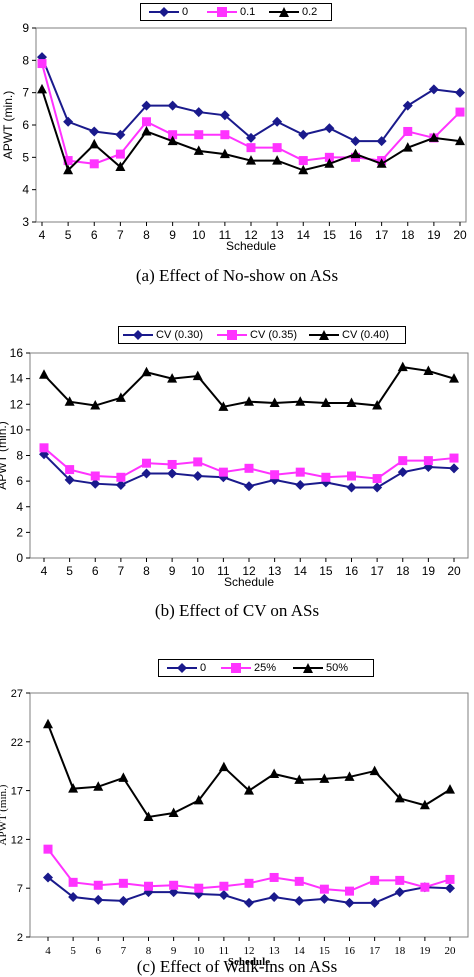 This screenshot has width=474, height=977. What do you see at coordinates (138, 335) in the screenshot?
I see `diamond-marker-icon` at bounding box center [138, 335].